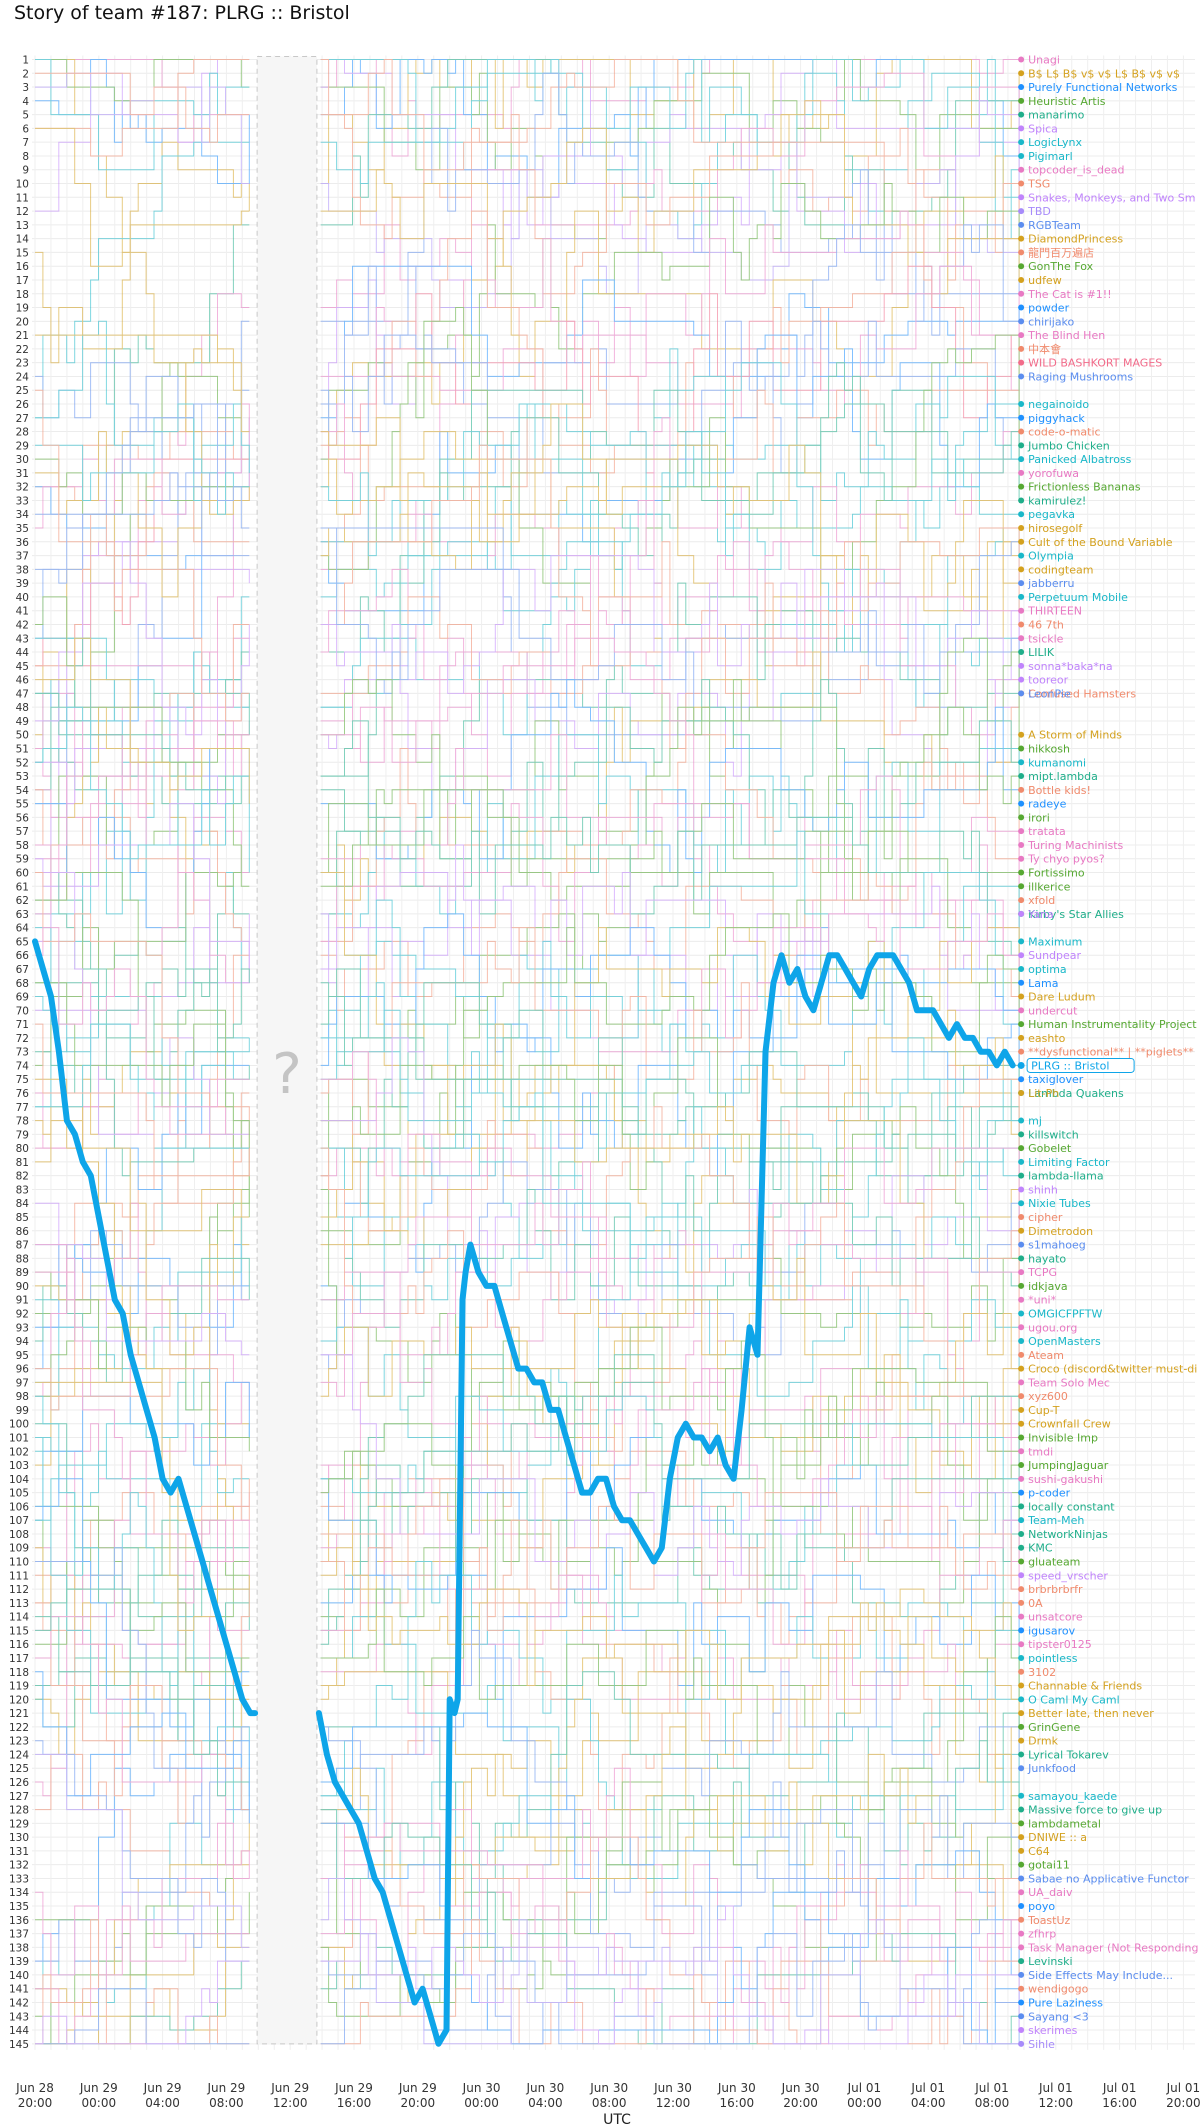 Image resolution: width=1200 pixels, height=2127 pixels. I want to click on rank-tick-label: 67, so click(22, 970).